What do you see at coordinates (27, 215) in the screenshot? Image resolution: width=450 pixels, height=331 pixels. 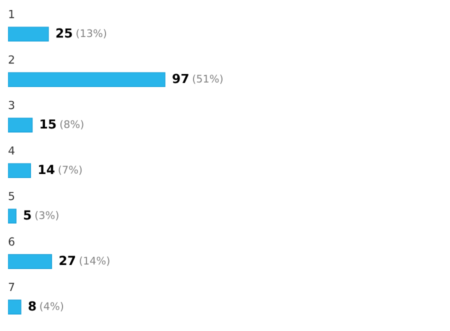 I see `data-label: 5` at bounding box center [27, 215].